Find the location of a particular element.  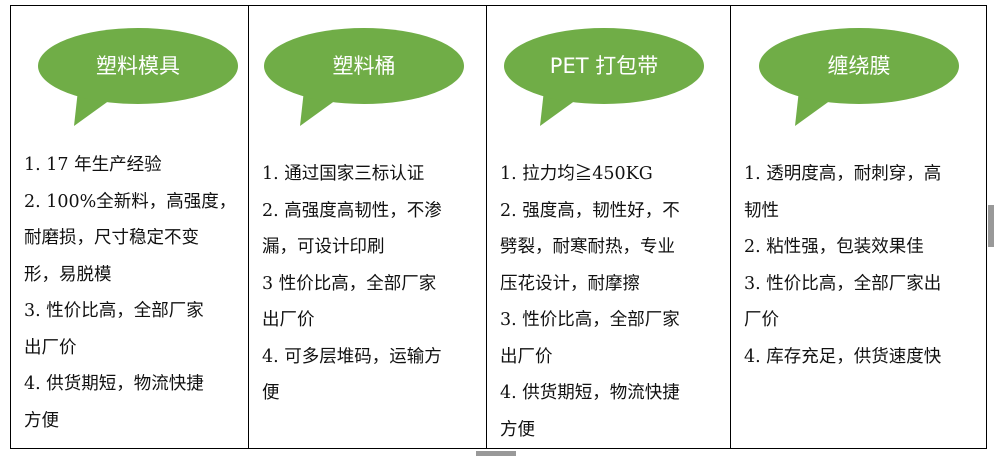

bubble-title: 缠绕膜 is located at coordinates (859, 66).